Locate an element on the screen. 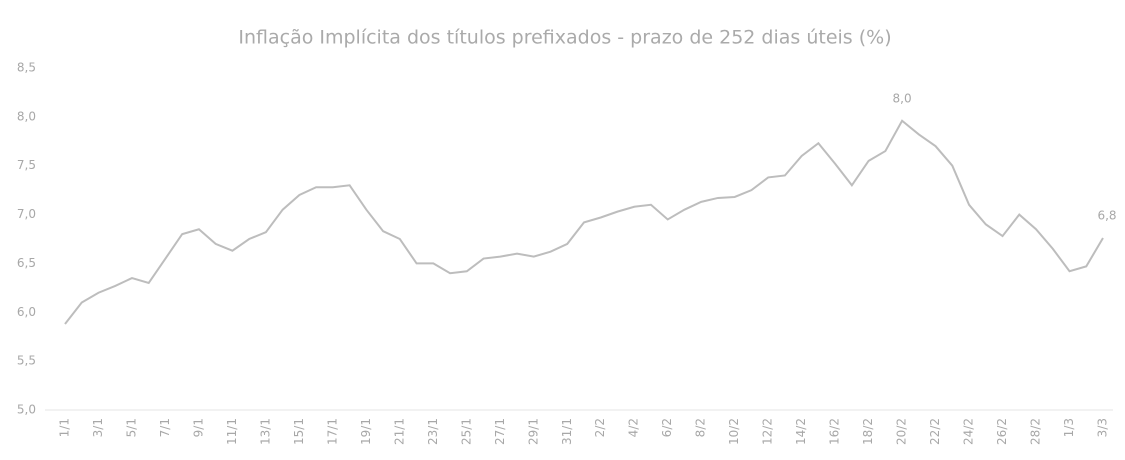 The width and height of the screenshot is (1125, 460). x-tick-label: 4/2 is located at coordinates (634, 427).